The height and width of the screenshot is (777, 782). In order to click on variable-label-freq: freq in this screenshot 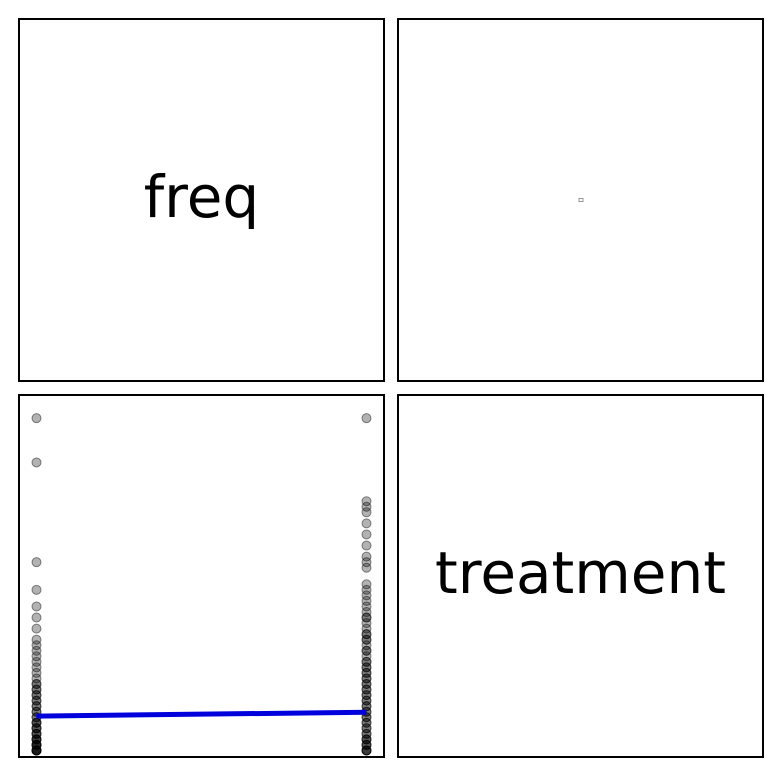, I will do `click(201, 197)`.